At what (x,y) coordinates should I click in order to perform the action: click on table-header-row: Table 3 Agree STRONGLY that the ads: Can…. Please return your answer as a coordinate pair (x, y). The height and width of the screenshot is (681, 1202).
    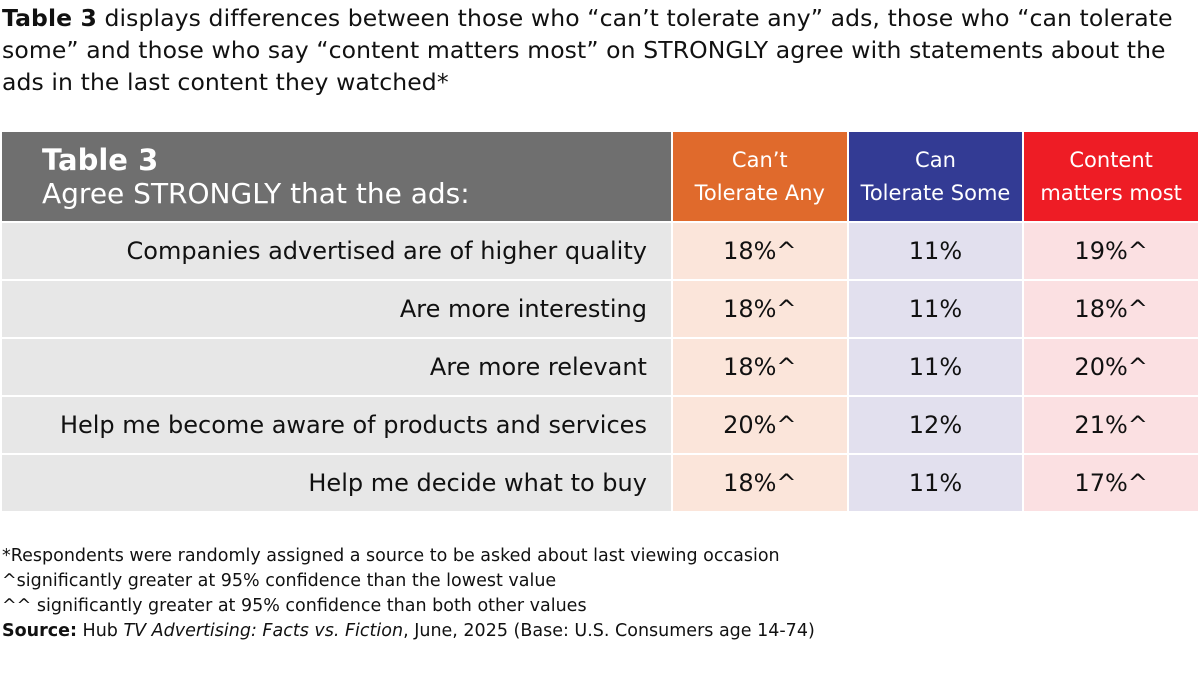
    Looking at the image, I should click on (600, 176).